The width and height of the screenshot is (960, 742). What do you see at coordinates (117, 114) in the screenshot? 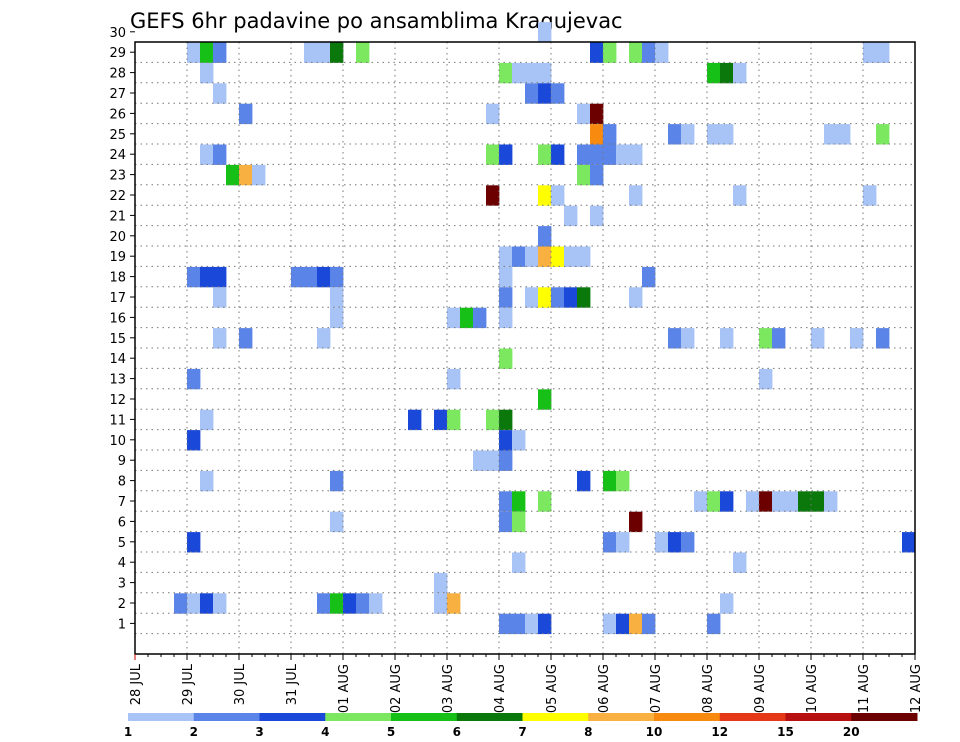
I see `y-tick-label: 26` at bounding box center [117, 114].